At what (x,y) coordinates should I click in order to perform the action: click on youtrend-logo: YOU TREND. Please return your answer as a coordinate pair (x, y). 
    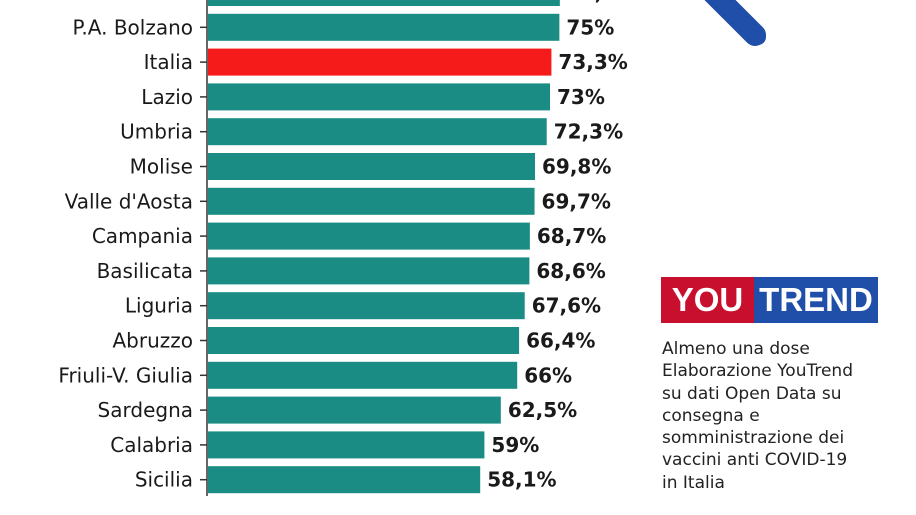
    Looking at the image, I should click on (769, 300).